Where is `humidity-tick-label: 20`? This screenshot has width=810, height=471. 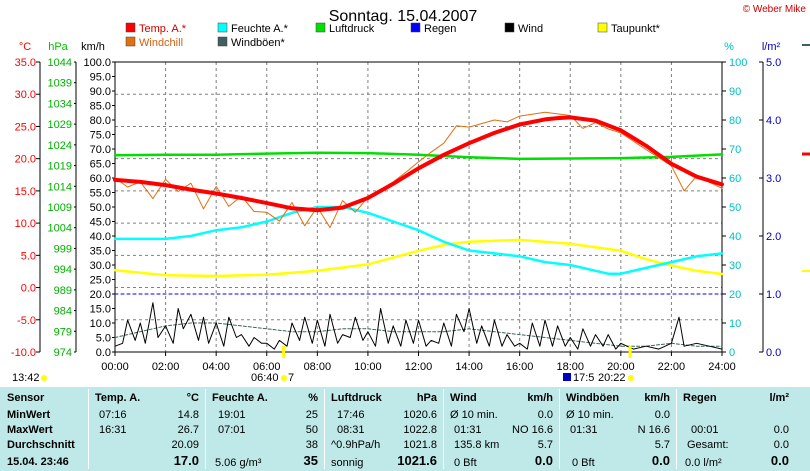 humidity-tick-label: 20 is located at coordinates (735, 295).